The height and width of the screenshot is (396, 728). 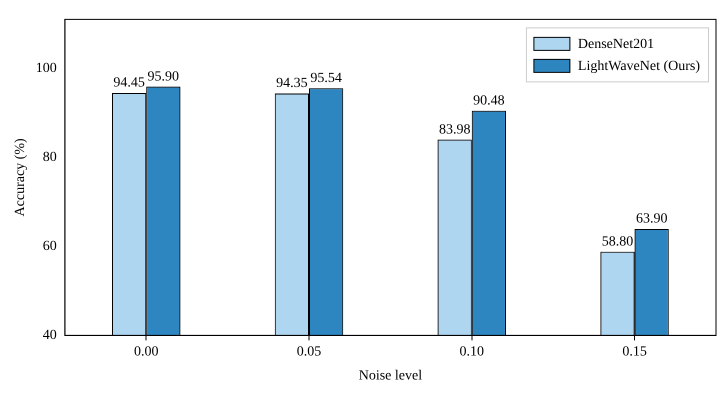 I want to click on x-tick-label: 0.00, so click(x=146, y=352).